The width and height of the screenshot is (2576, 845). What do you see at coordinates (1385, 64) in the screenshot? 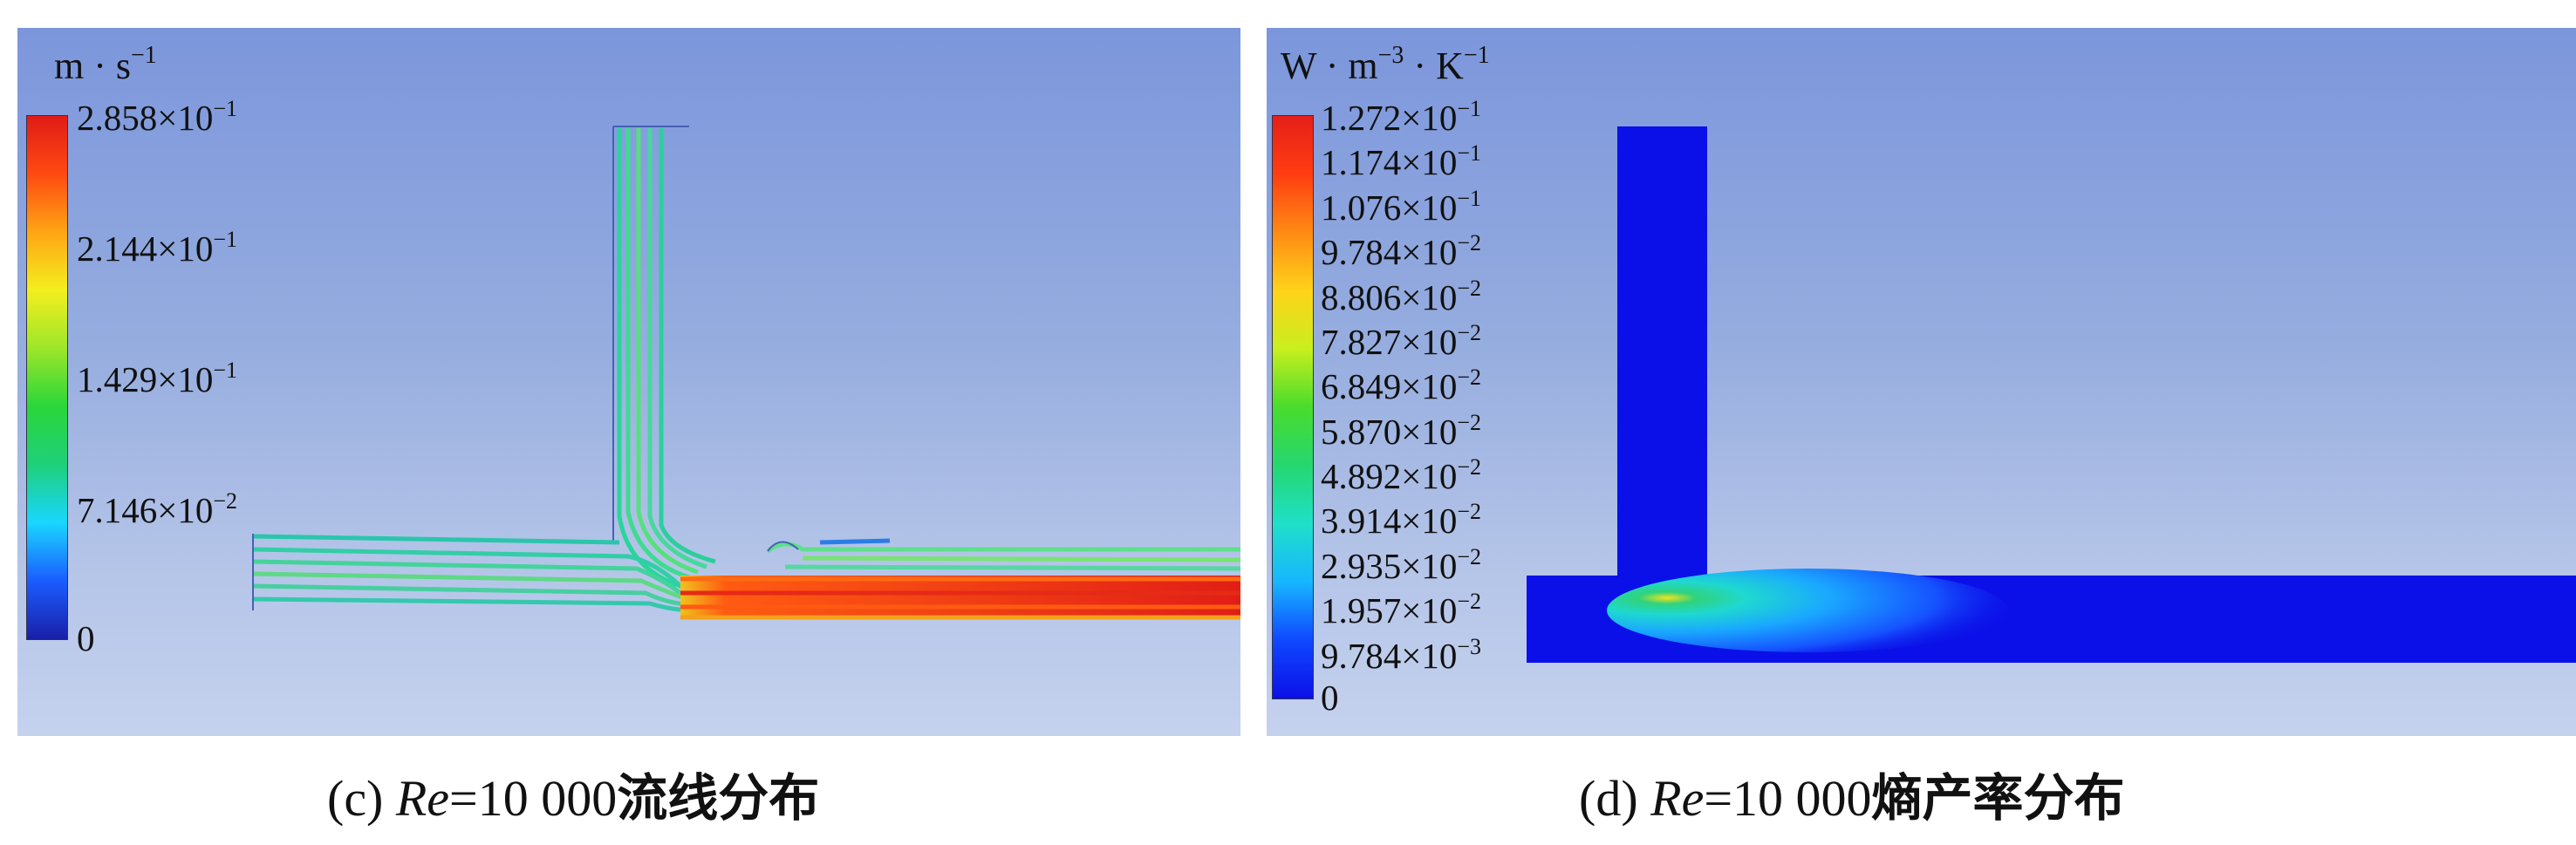
I see `entropy-unit-label: W · m−3 · K−1` at bounding box center [1385, 64].